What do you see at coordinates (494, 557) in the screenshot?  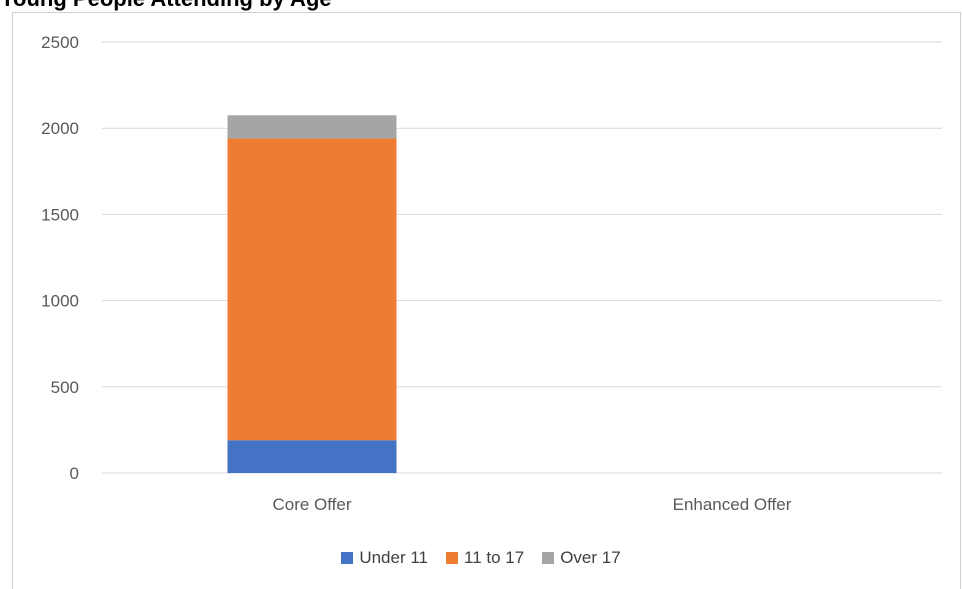 I see `legend-label: 11 to 17` at bounding box center [494, 557].